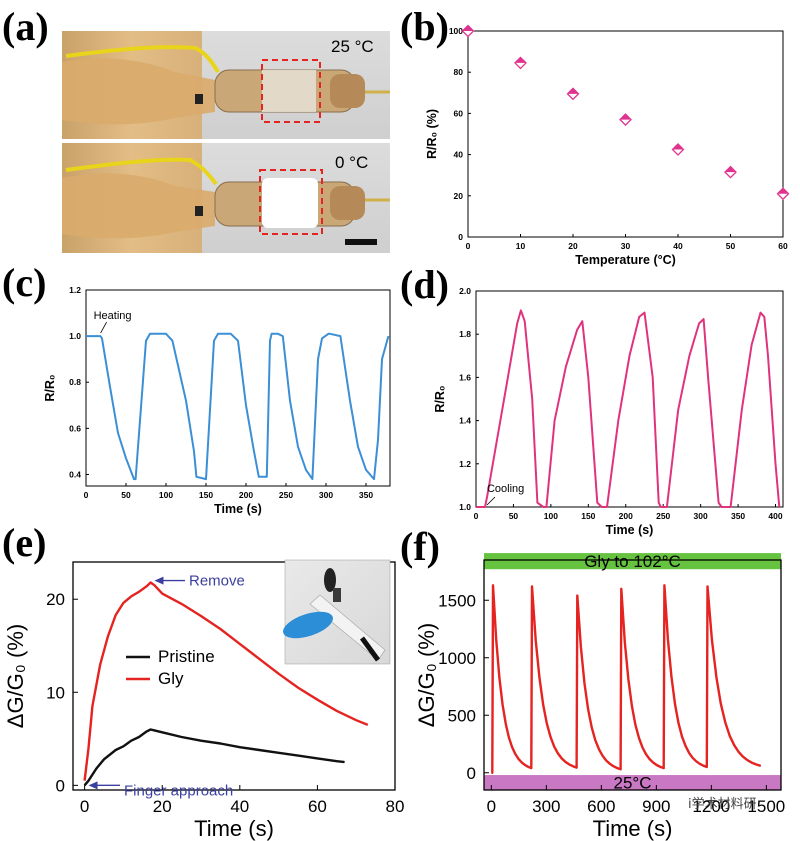 This screenshot has height=841, width=800. Describe the element at coordinates (186, 656) in the screenshot. I see `legend-label-pristine: Pristine` at that location.